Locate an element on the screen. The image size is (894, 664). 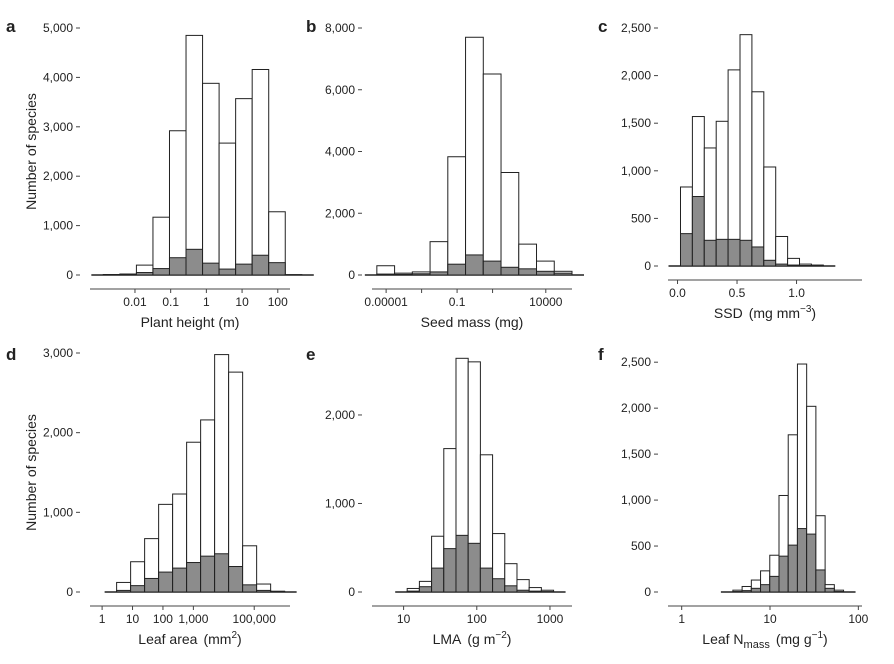
x-axis-label: Plant height (m) is located at coordinates (190, 322).